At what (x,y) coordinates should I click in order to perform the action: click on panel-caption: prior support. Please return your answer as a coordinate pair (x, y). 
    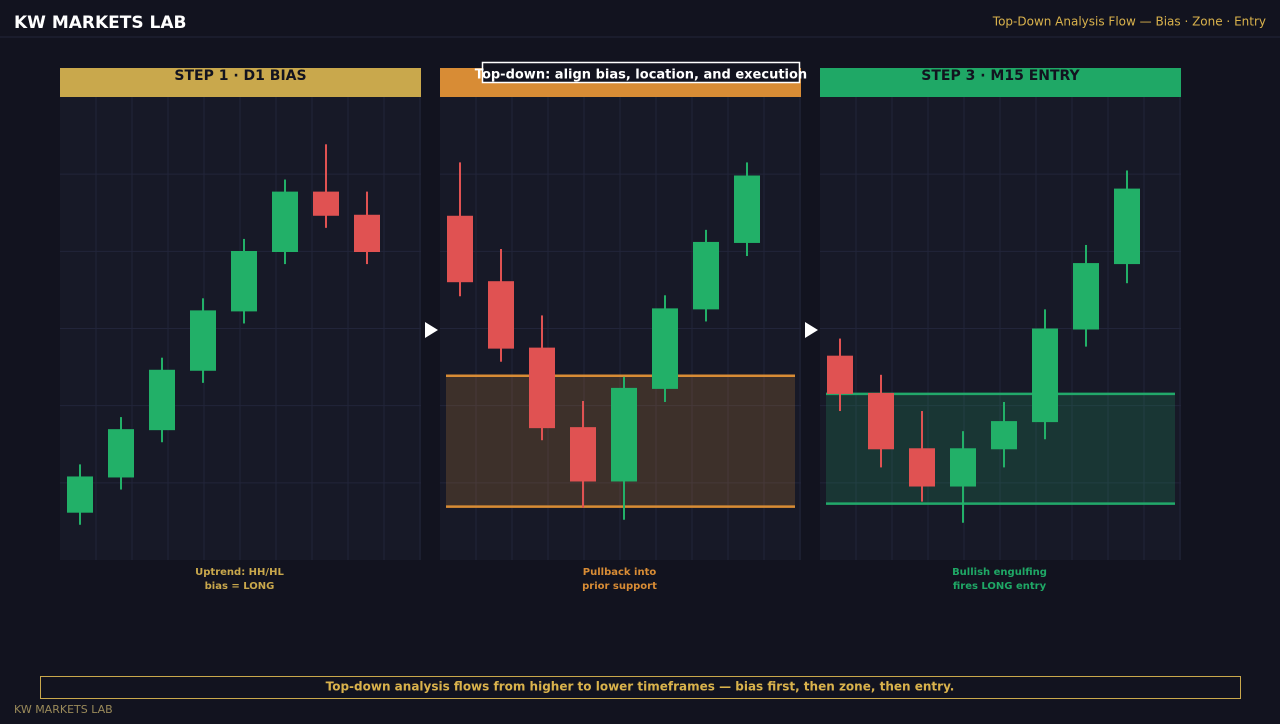
    Looking at the image, I should click on (619, 586).